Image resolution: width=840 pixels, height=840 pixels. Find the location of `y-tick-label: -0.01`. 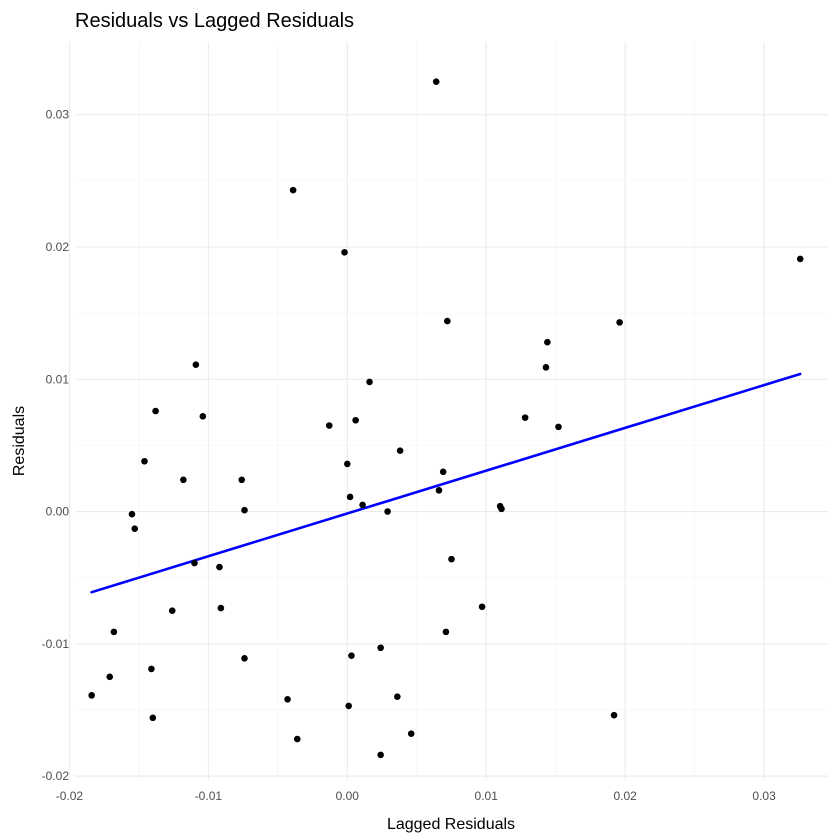

y-tick-label: -0.01 is located at coordinates (56, 644).